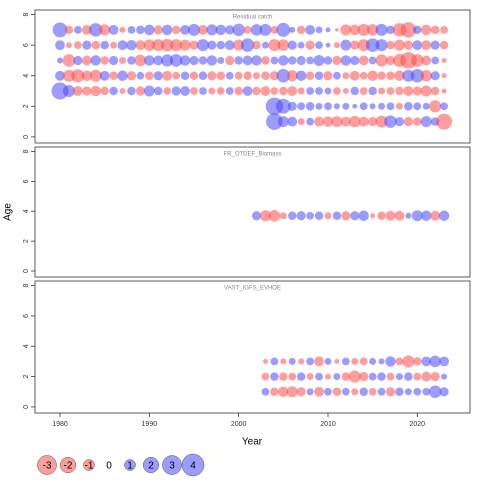 The height and width of the screenshot is (480, 480). I want to click on legend-label: 0, so click(109, 466).